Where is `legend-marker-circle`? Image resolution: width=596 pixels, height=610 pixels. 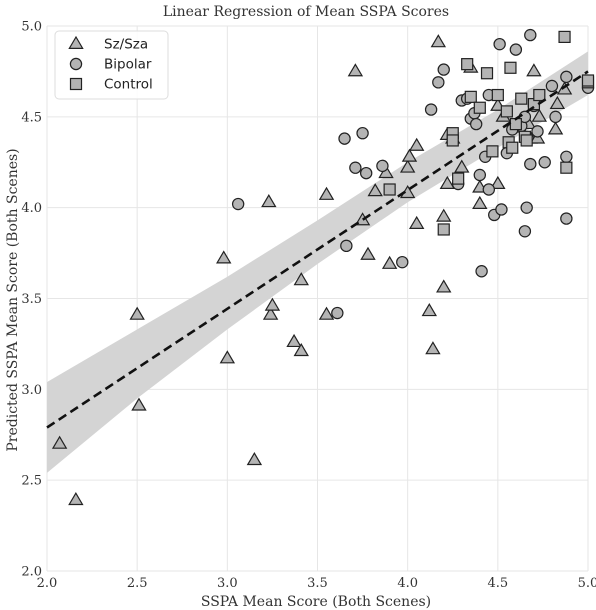 legend-marker-circle is located at coordinates (76, 64).